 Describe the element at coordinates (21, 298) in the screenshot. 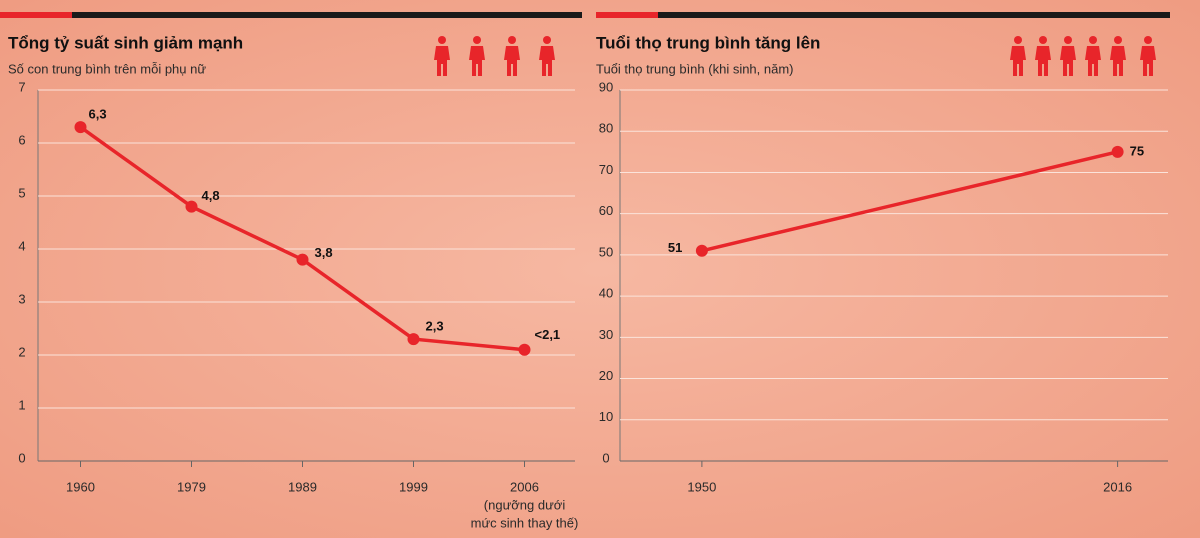

I see `y-tick-label: 3` at that location.